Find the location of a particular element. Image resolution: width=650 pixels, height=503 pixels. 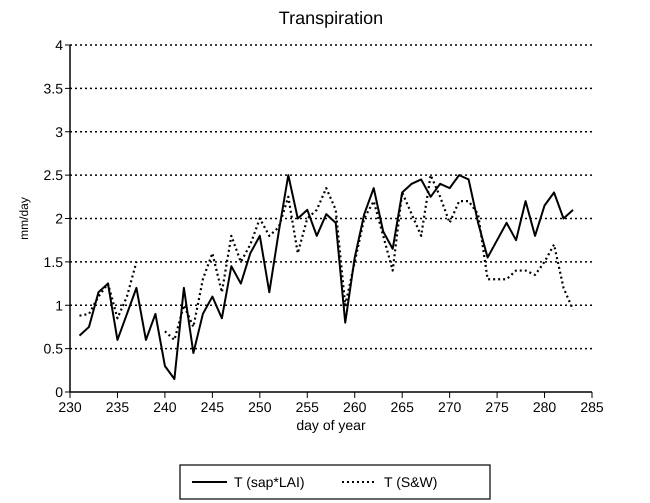

y-tick-label: 4 is located at coordinates (59, 45).